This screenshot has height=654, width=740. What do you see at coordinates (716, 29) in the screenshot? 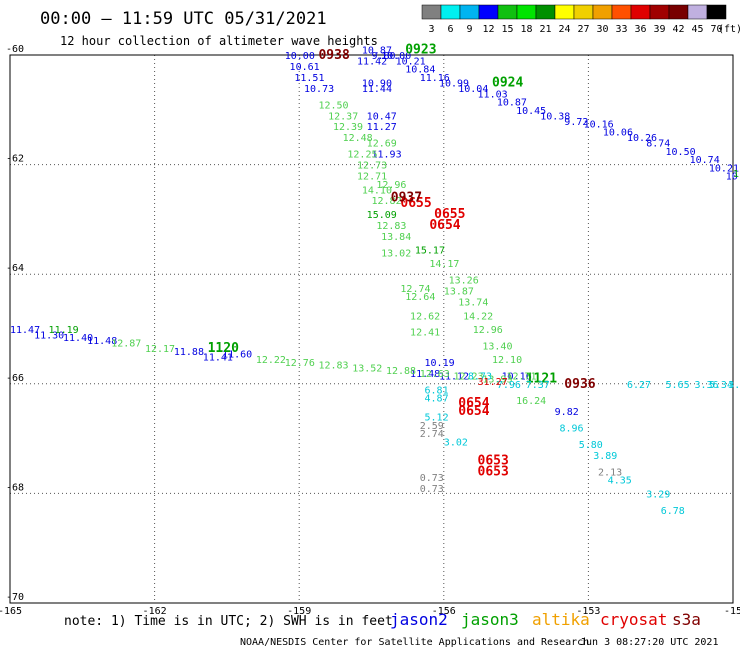
I see `colorbar-label: 70` at bounding box center [716, 29].